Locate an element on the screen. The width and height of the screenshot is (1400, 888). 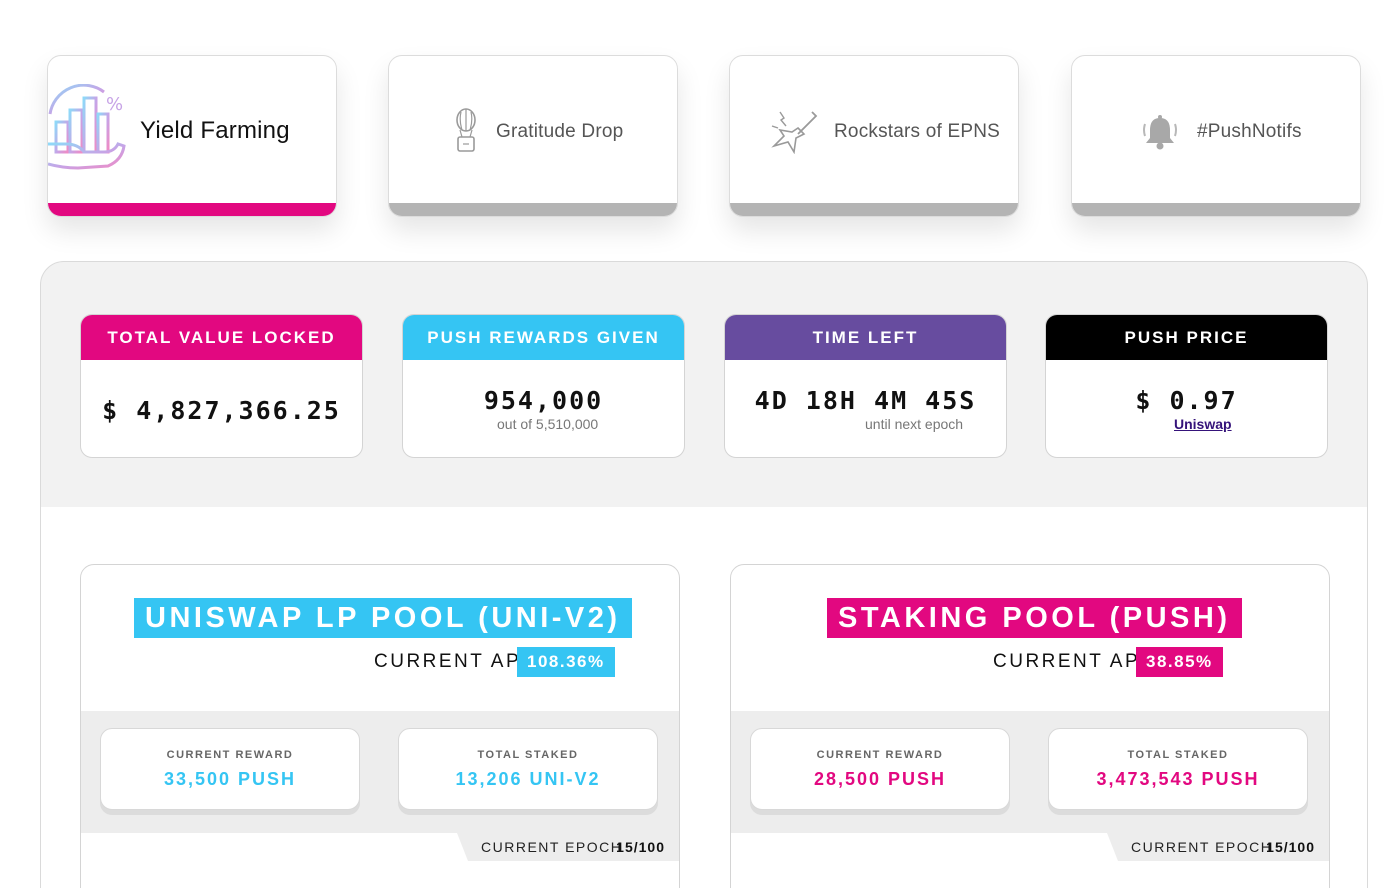
stat-title: TIME LEFT is located at coordinates (865, 337).